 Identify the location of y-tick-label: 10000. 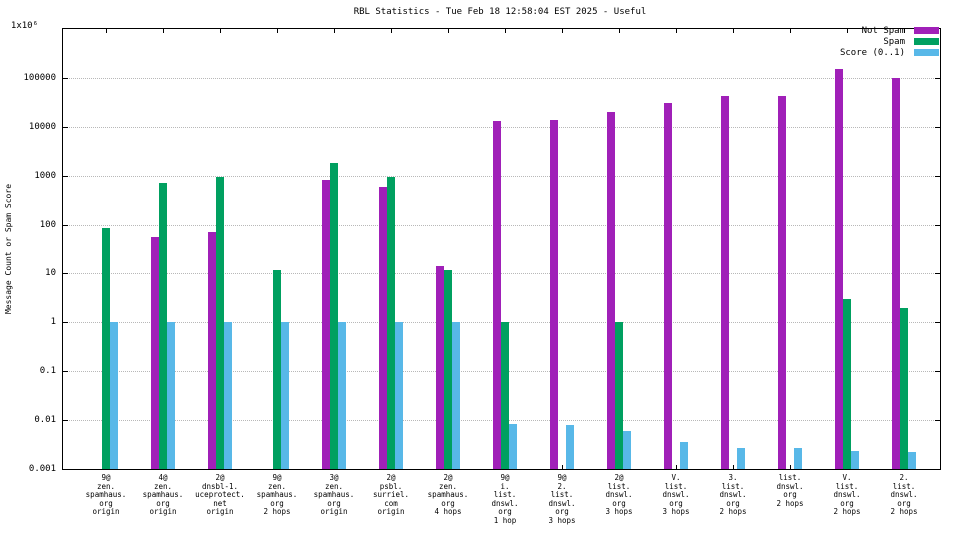
(42, 126).